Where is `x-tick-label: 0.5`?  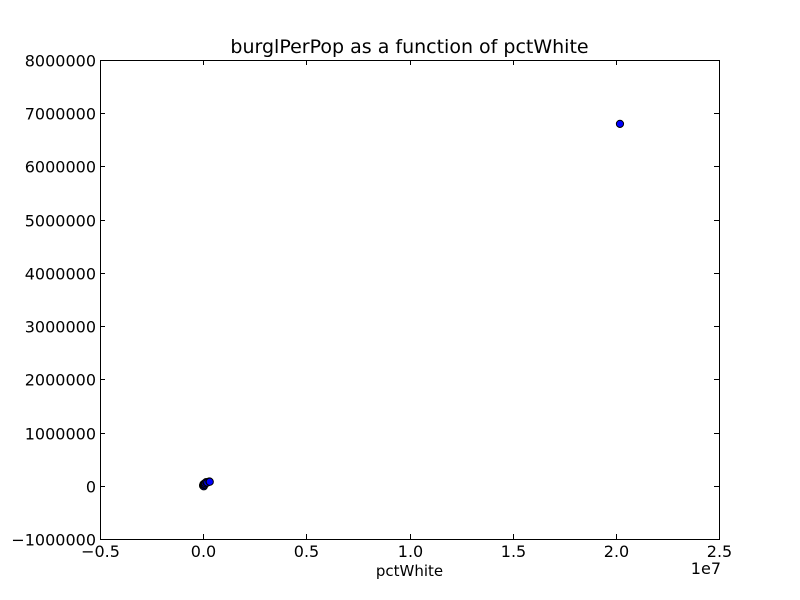 x-tick-label: 0.5 is located at coordinates (306, 551).